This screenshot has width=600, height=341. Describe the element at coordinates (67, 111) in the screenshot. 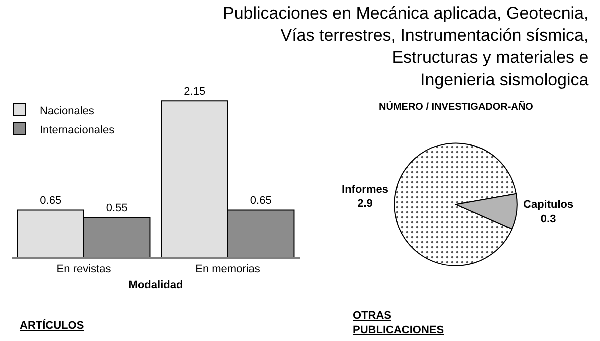

I see `legend-label: Nacionales` at that location.